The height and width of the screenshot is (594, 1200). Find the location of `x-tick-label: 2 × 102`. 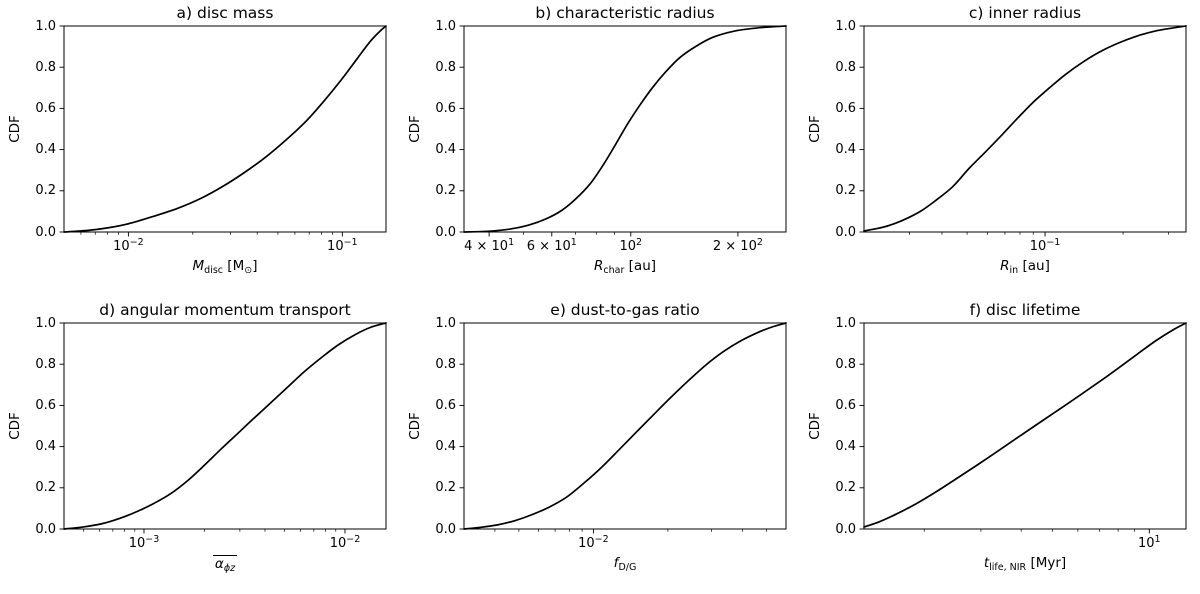

x-tick-label: 2 × 102 is located at coordinates (737, 245).